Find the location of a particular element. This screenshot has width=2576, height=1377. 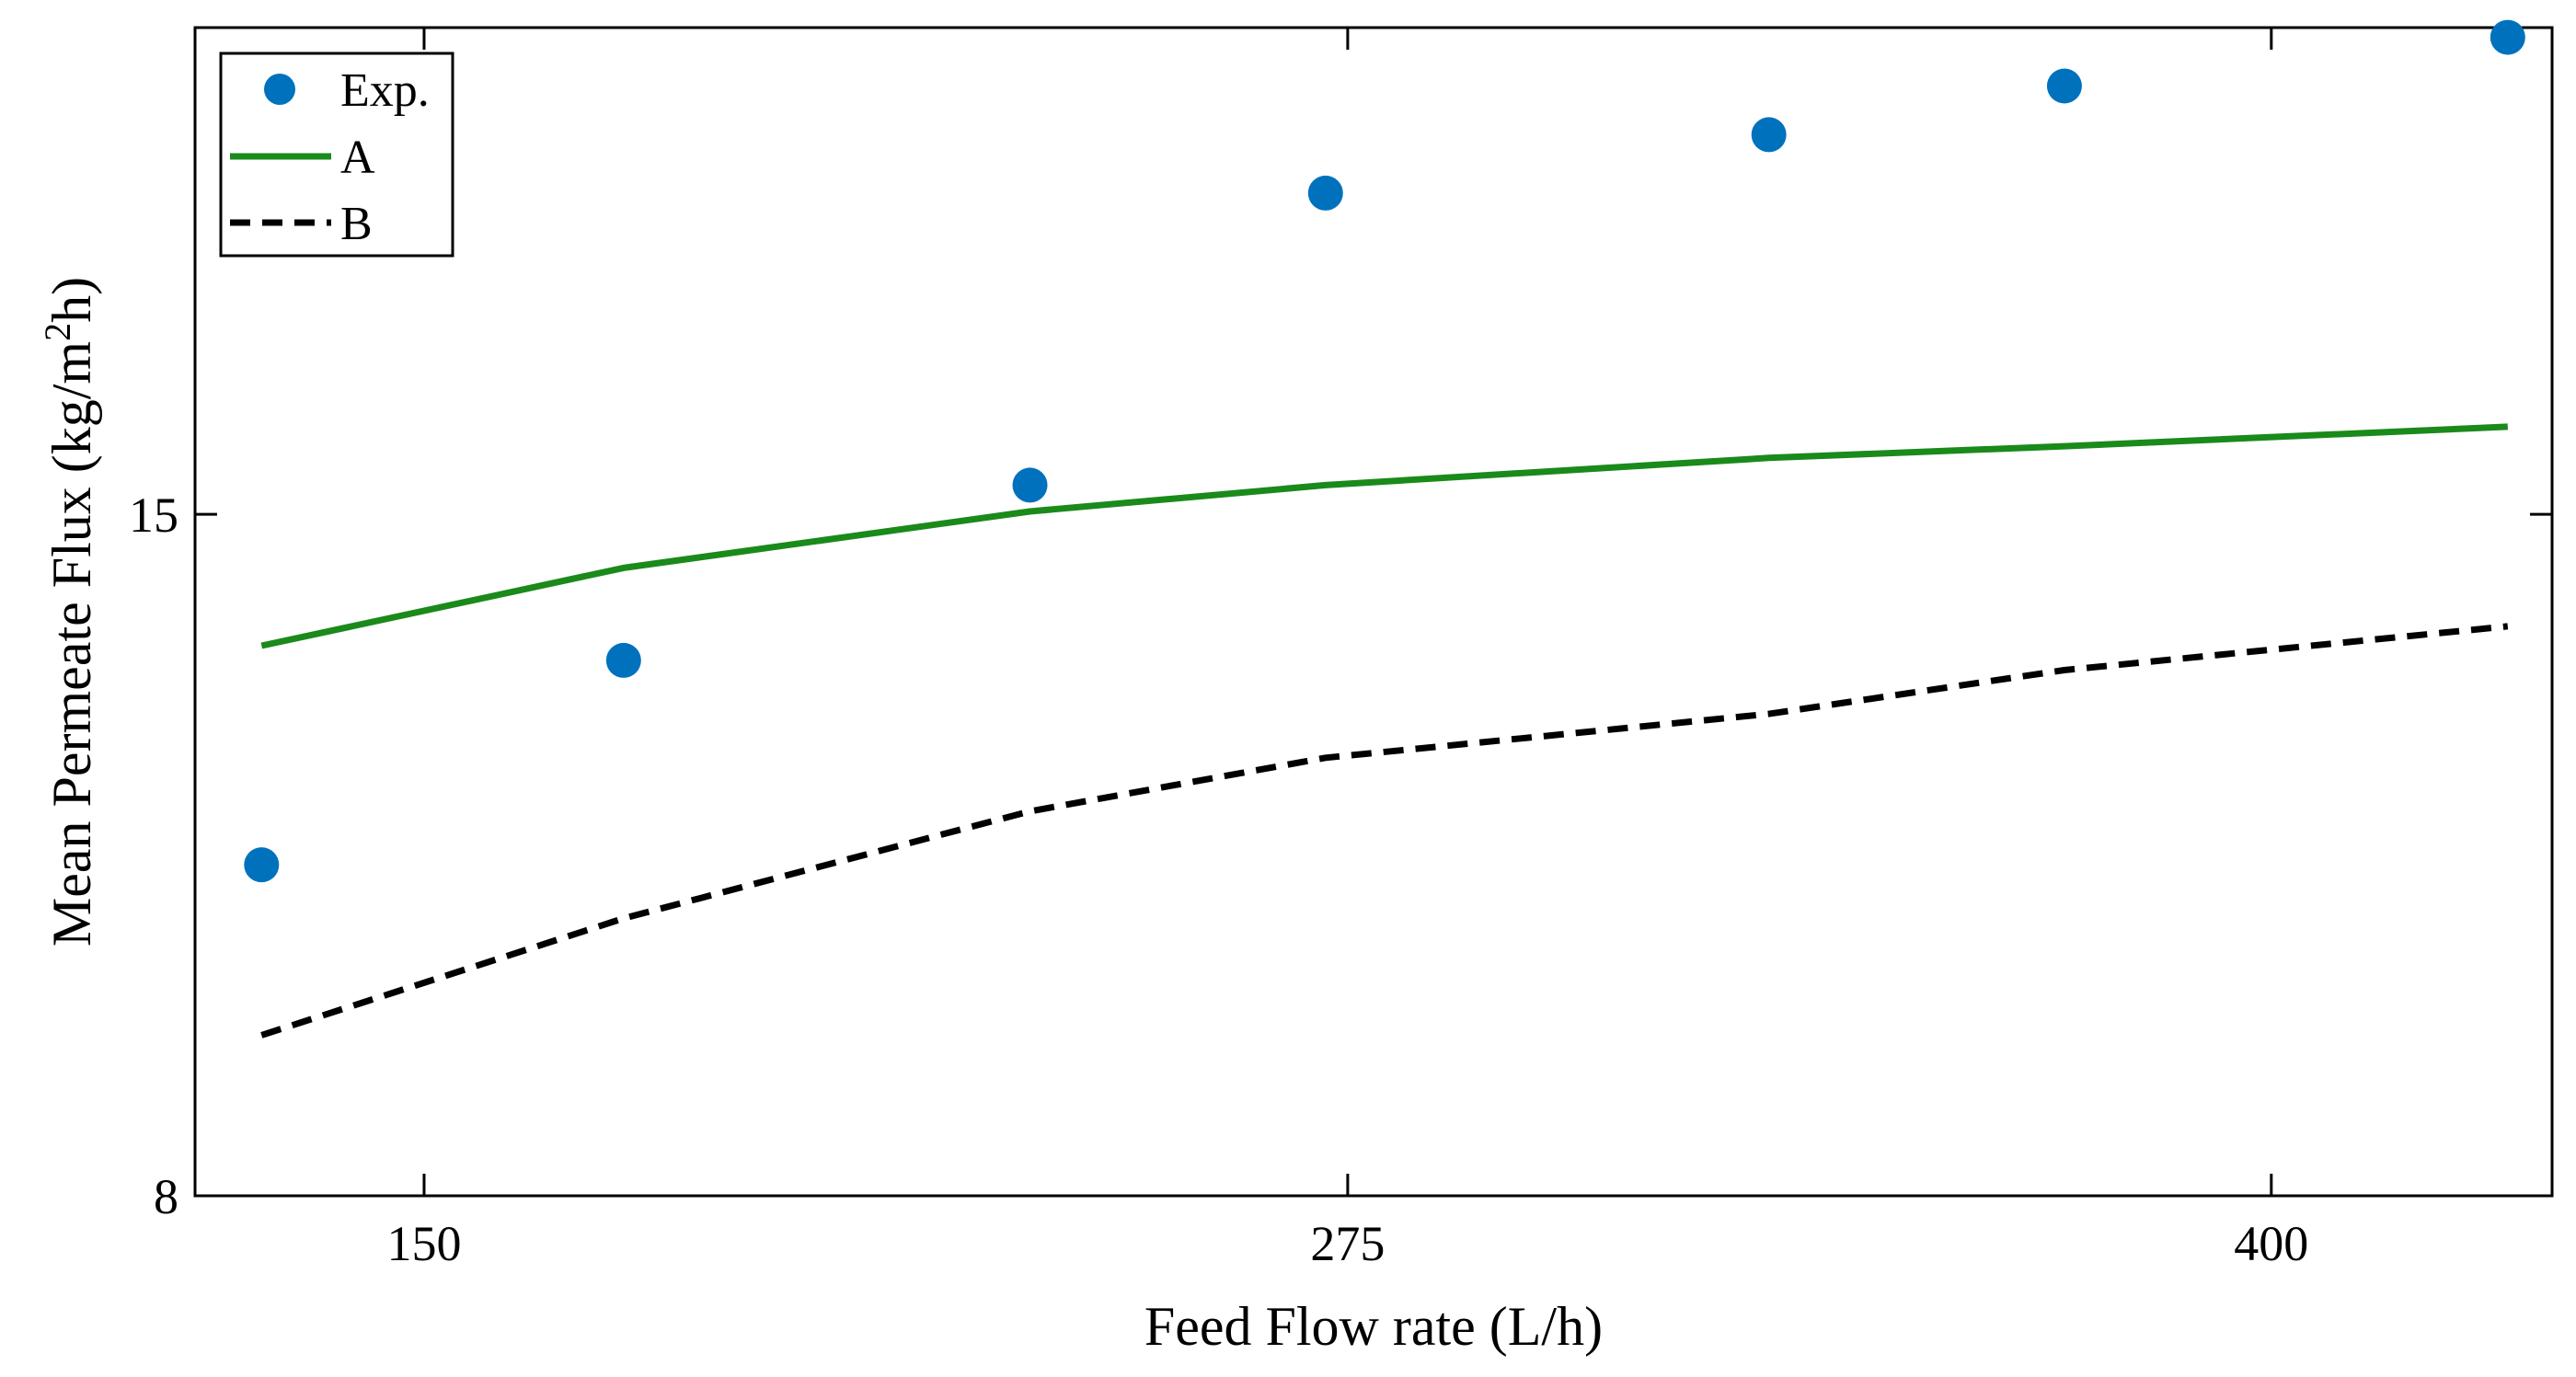

y-tick-label: 8 is located at coordinates (166, 1197).